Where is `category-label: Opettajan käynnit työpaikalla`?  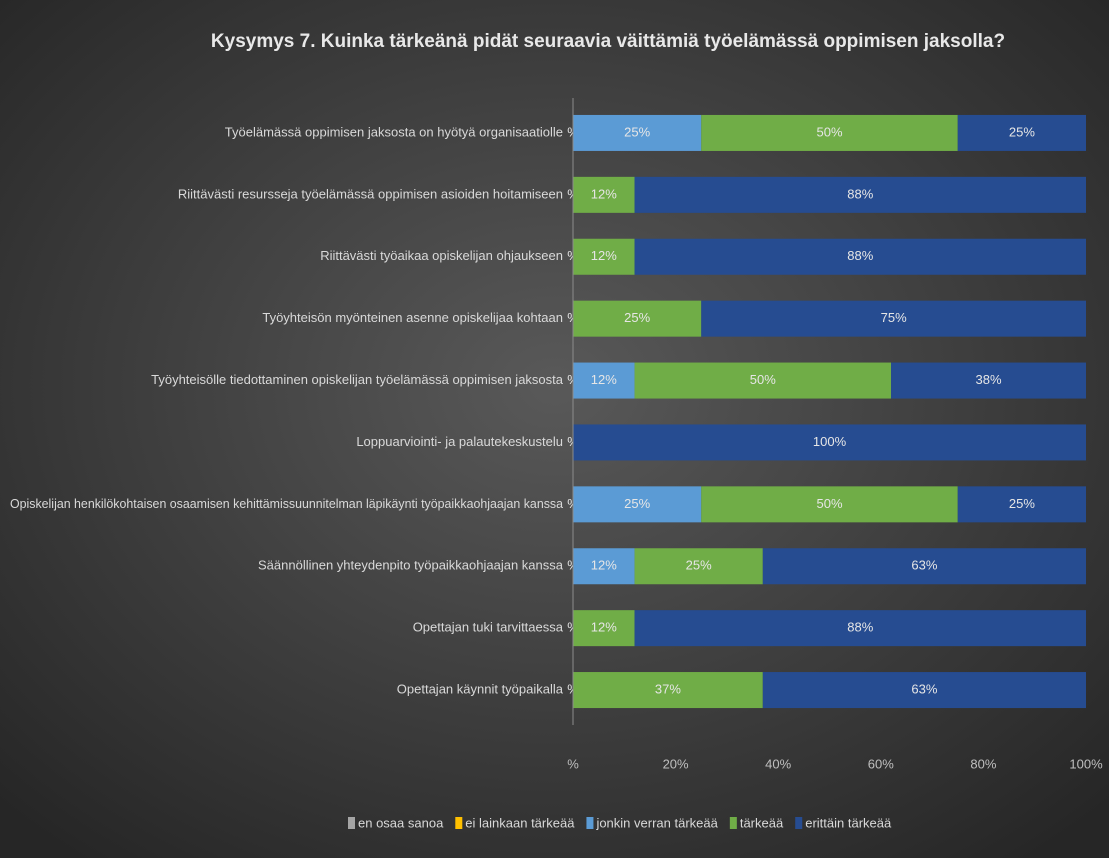
category-label: Opettajan käynnit työpaikalla is located at coordinates (480, 688).